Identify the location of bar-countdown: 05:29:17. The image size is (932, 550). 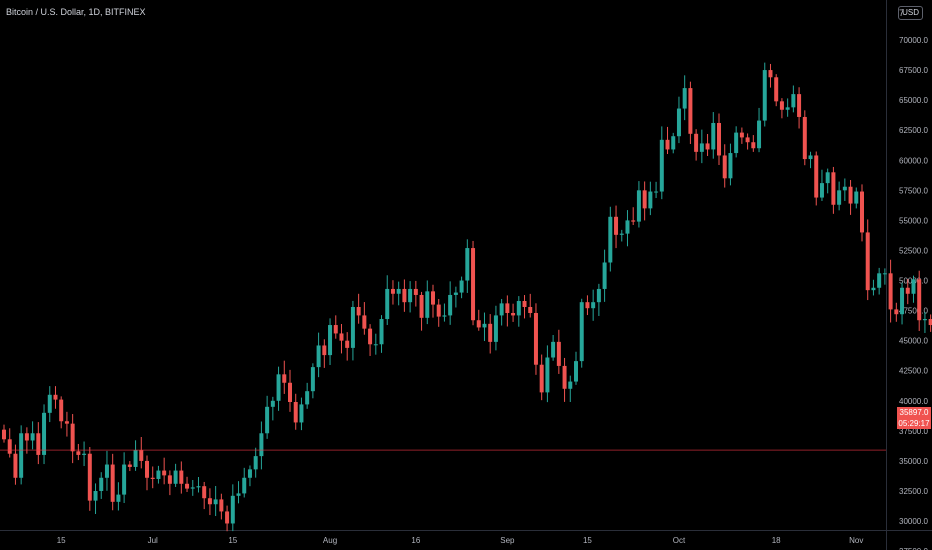
(914, 423).